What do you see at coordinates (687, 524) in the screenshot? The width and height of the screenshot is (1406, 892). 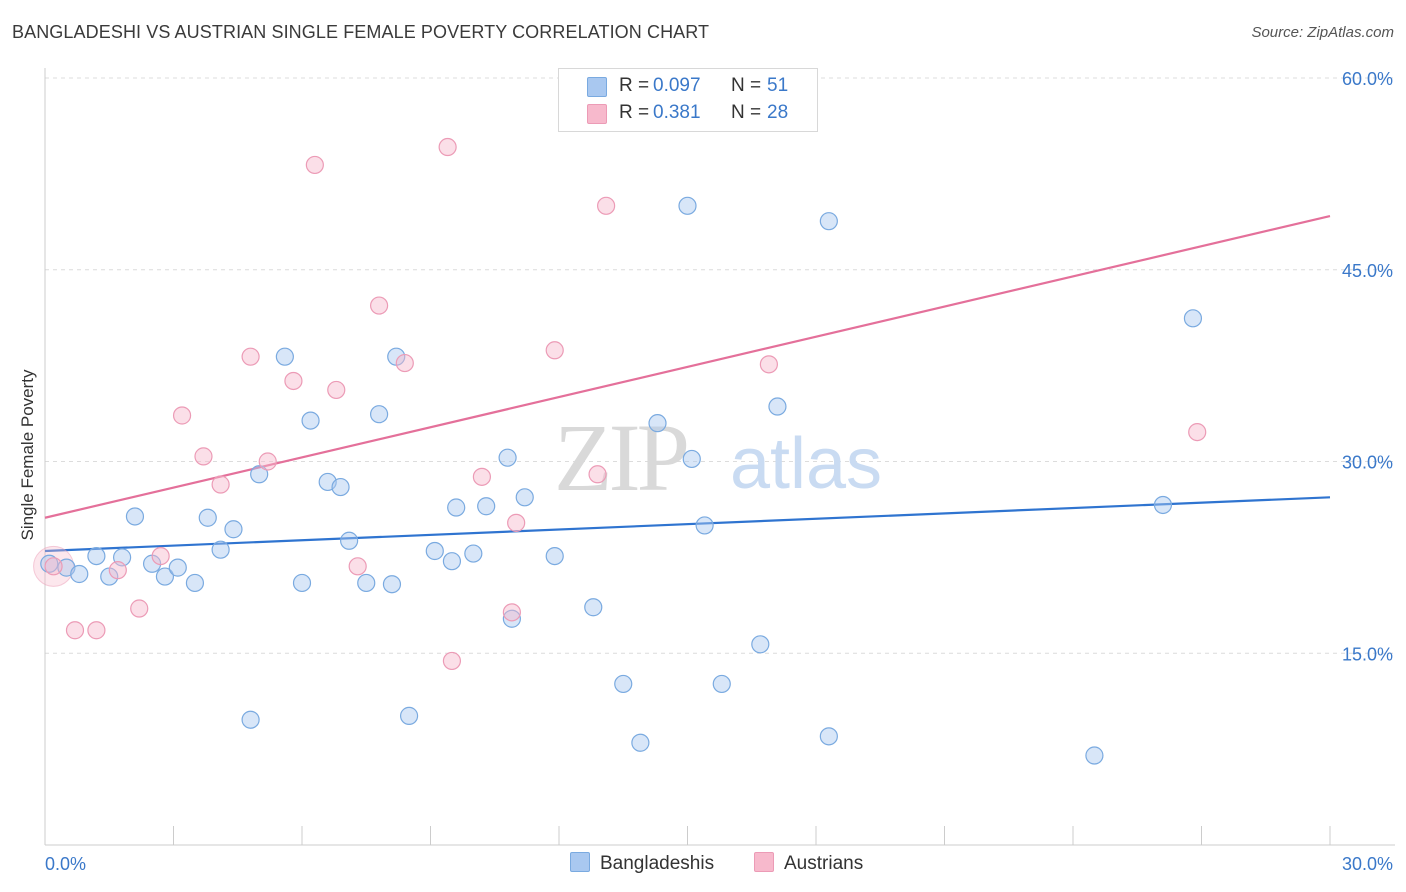 I see `trend-line-bangladeshi` at bounding box center [687, 524].